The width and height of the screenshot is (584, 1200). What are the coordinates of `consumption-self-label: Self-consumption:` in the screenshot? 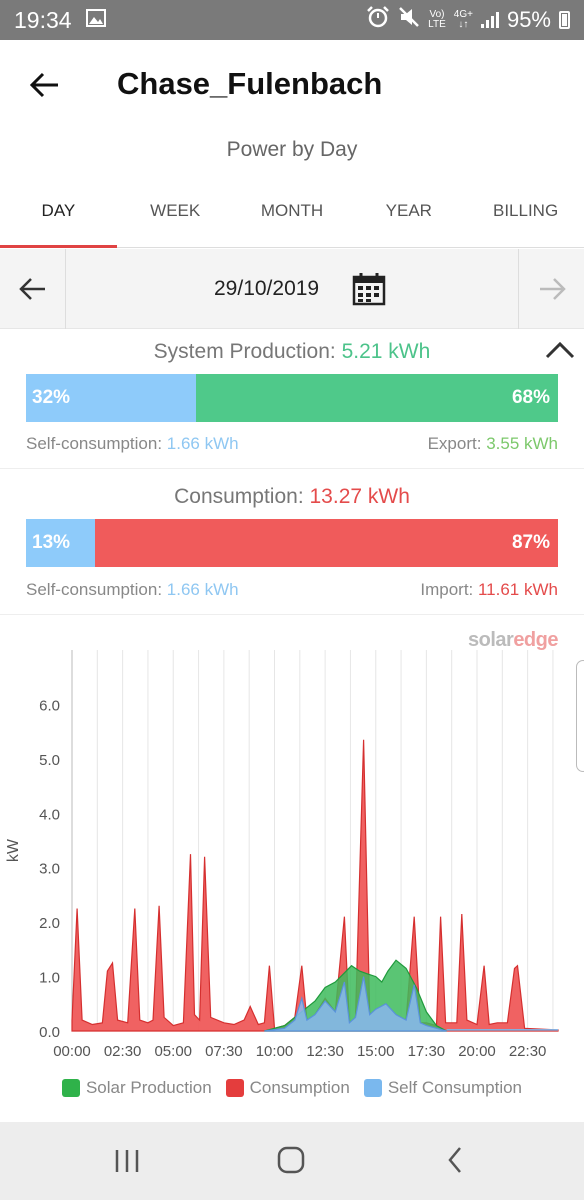 It's located at (96, 589).